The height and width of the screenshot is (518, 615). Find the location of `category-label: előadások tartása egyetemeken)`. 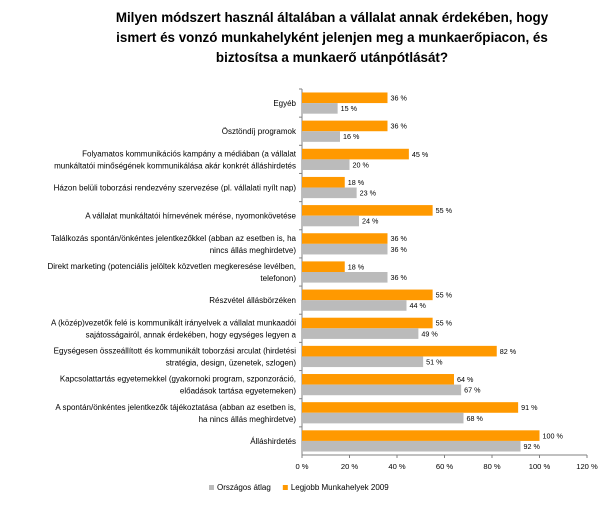

category-label: előadások tartása egyetemeken) is located at coordinates (238, 391).